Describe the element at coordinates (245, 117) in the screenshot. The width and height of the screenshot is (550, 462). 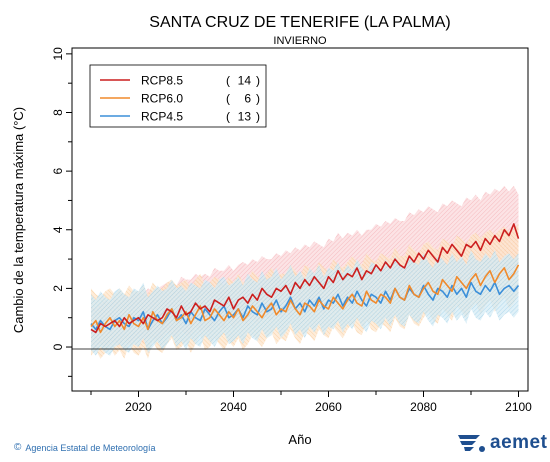
I see `legend-count: 13` at that location.